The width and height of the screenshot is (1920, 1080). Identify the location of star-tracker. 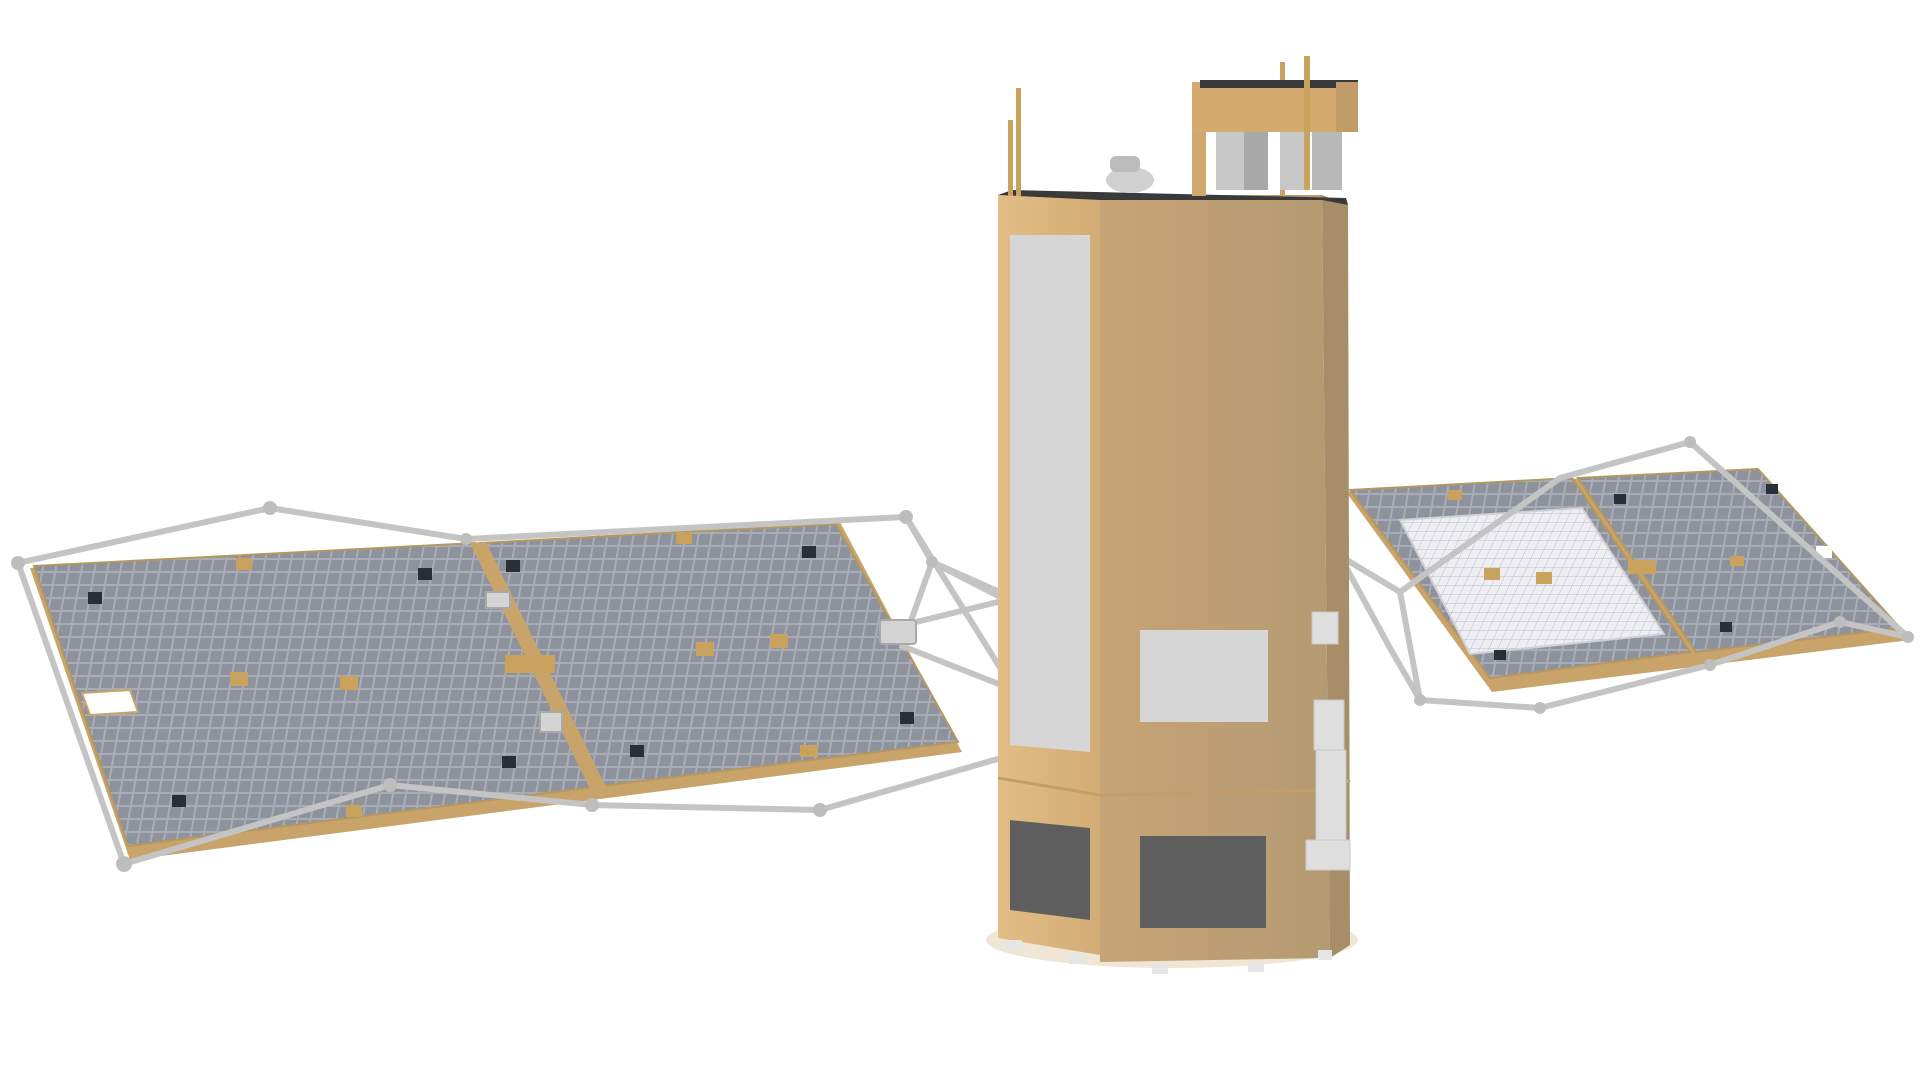
(1130, 180).